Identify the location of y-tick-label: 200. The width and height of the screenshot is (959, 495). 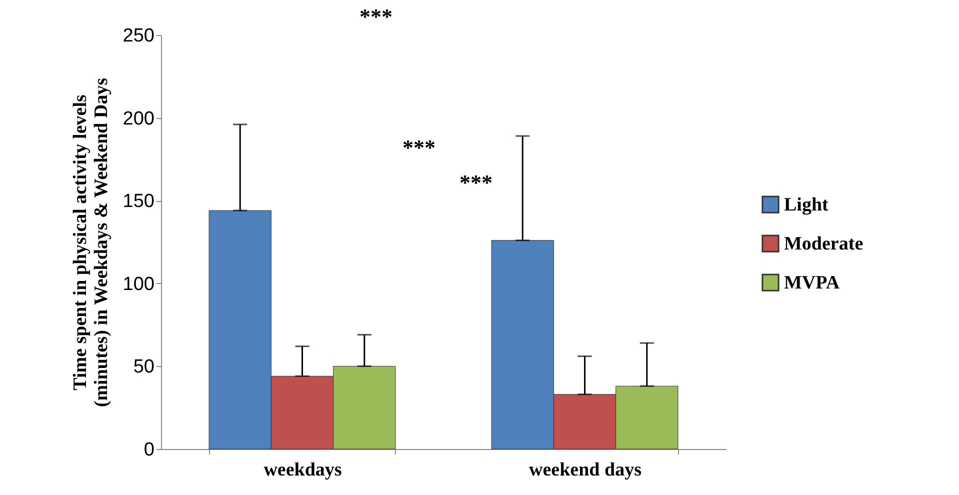
(138, 119).